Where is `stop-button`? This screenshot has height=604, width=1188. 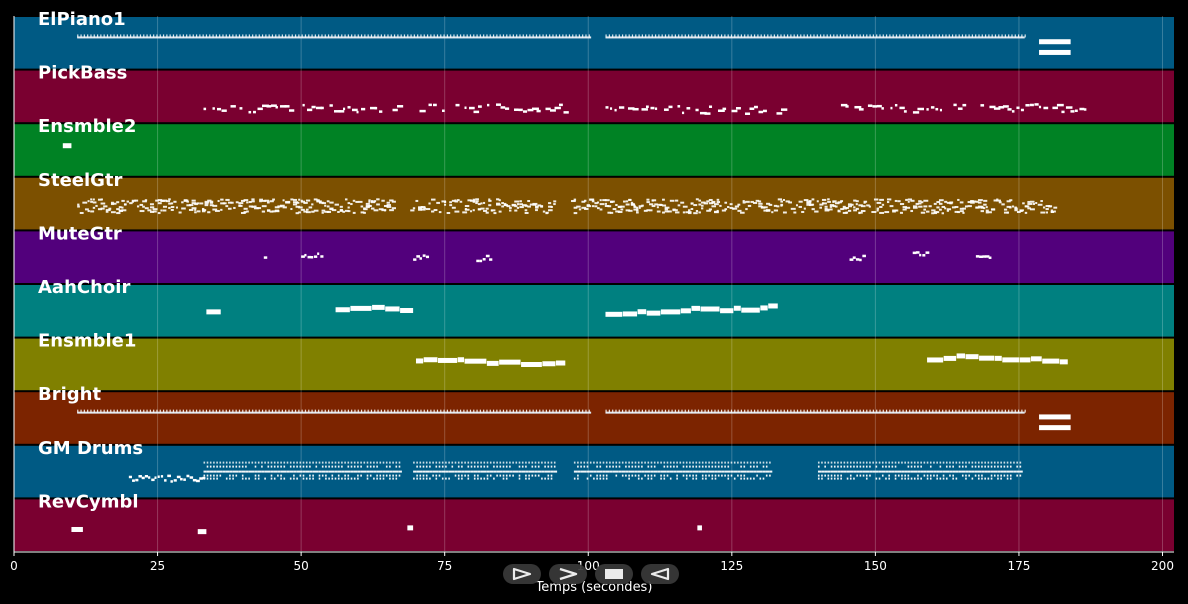
stop-button is located at coordinates (614, 574).